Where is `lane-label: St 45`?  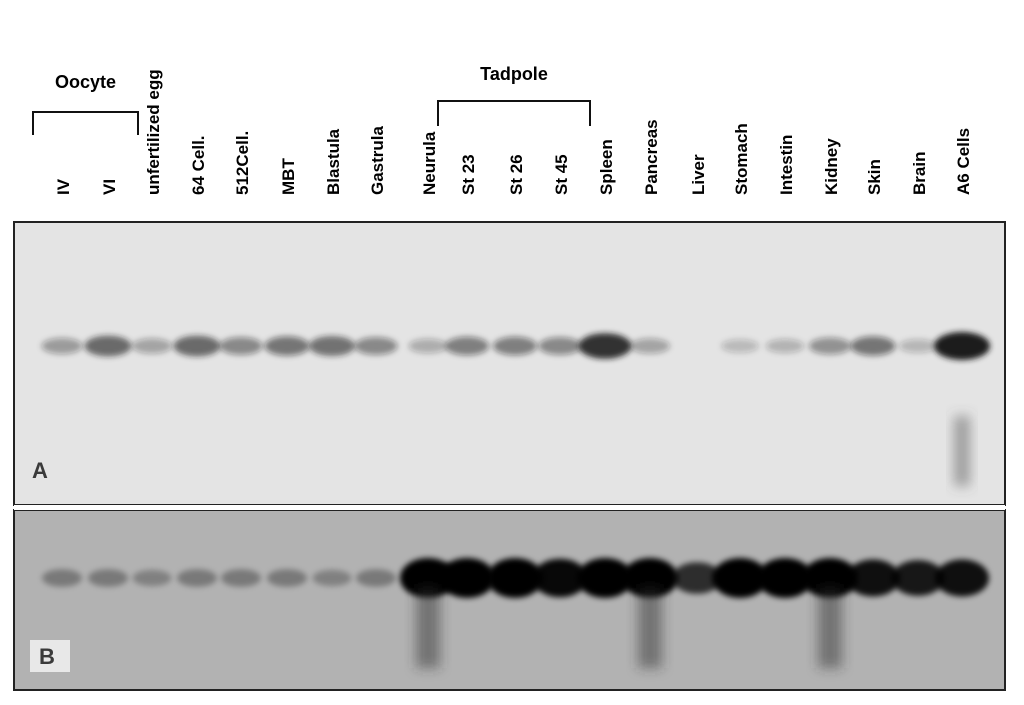 lane-label: St 45 is located at coordinates (561, 174).